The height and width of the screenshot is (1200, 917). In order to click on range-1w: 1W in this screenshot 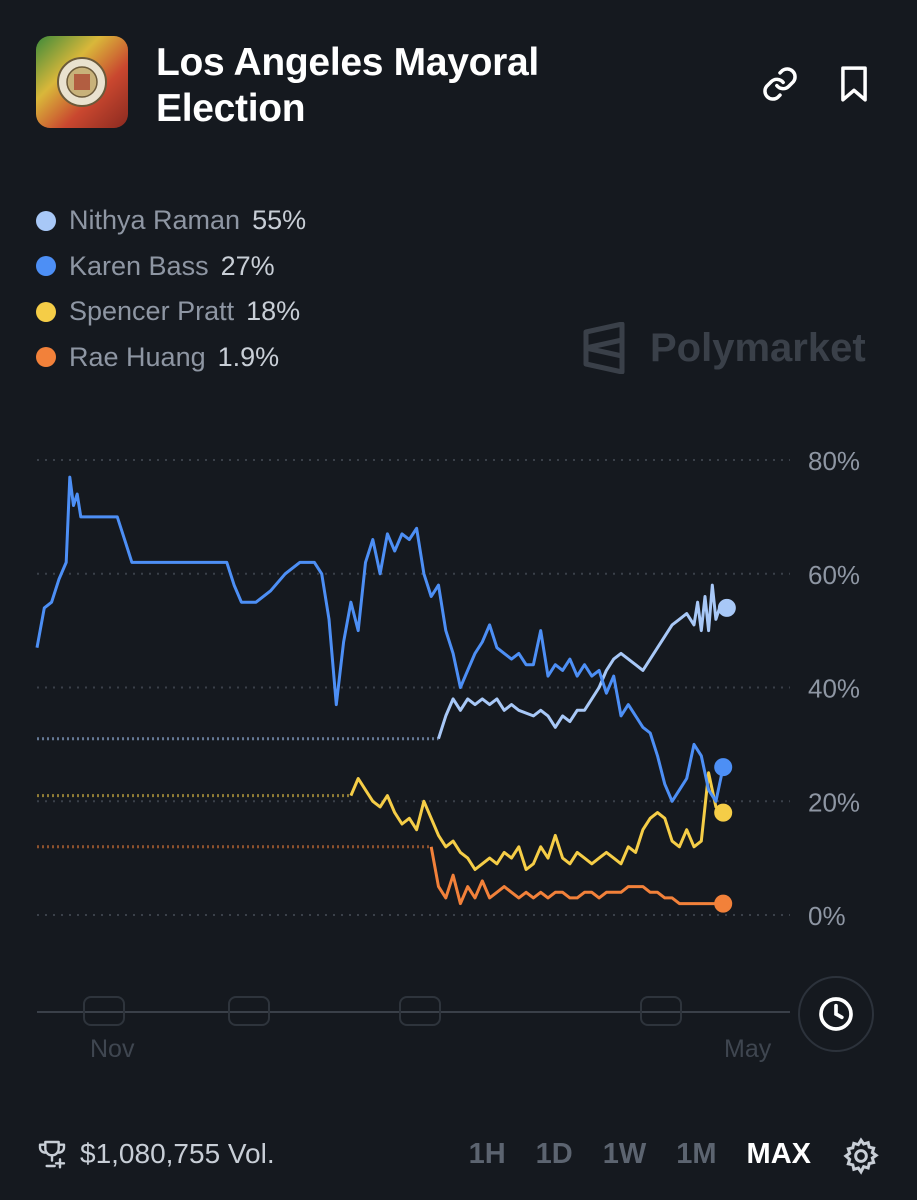, I will do `click(624, 1154)`.